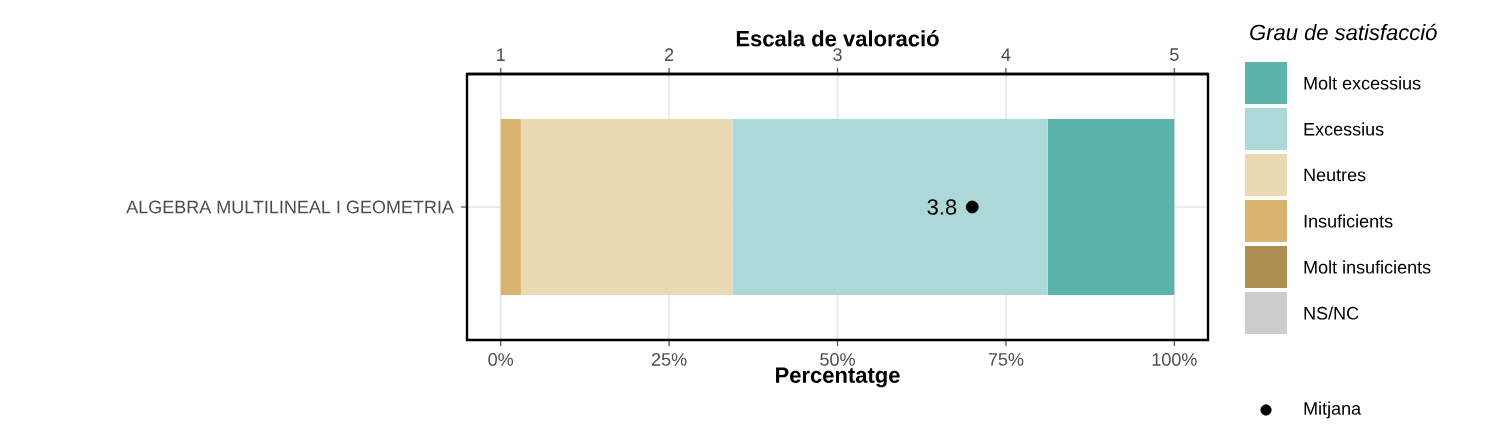  What do you see at coordinates (501, 359) in the screenshot?
I see `x-tick-label: 0%` at bounding box center [501, 359].